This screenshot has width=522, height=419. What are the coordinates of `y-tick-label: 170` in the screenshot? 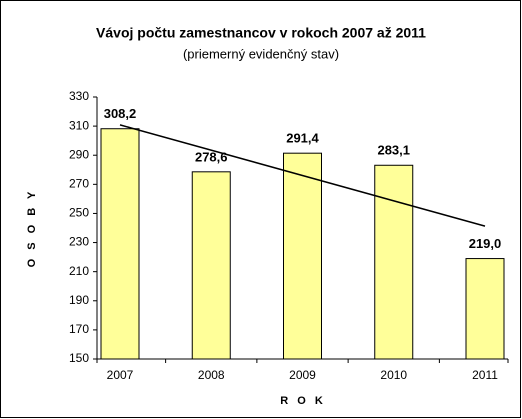 It's located at (79, 329).